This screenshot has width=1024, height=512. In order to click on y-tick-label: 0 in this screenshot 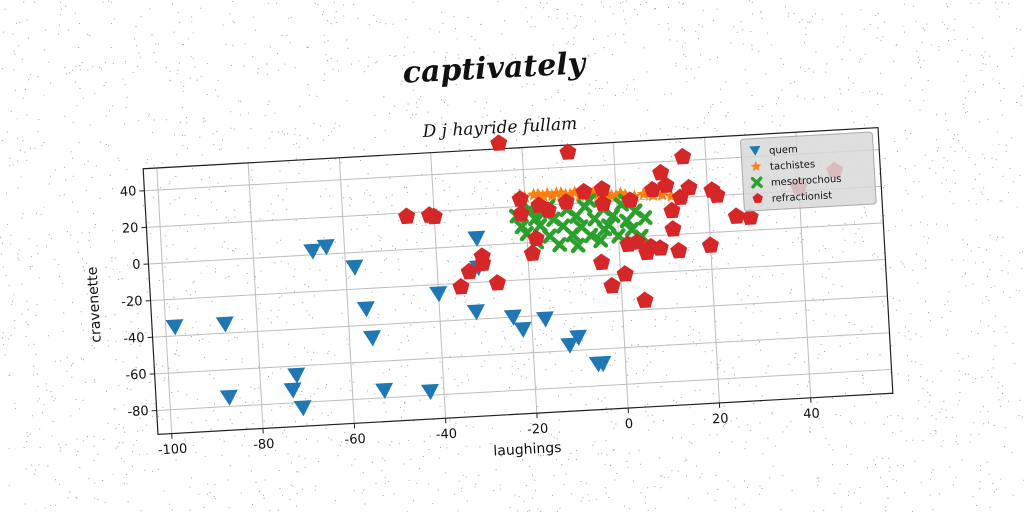, I will do `click(136, 264)`.